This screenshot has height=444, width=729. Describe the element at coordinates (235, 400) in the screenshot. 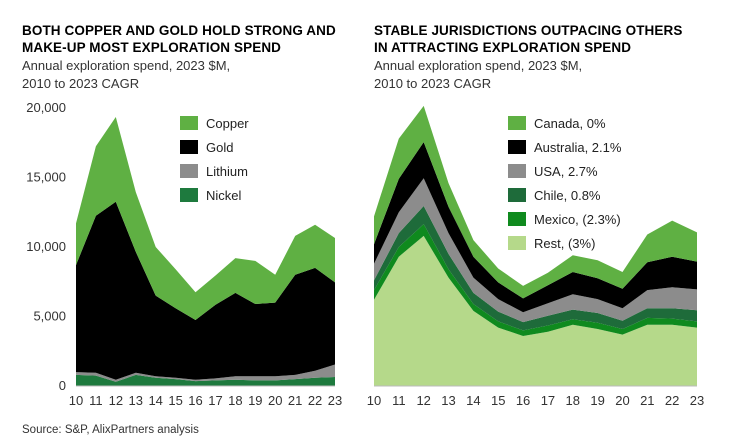

I see `left-x-tick-label: 18` at that location.